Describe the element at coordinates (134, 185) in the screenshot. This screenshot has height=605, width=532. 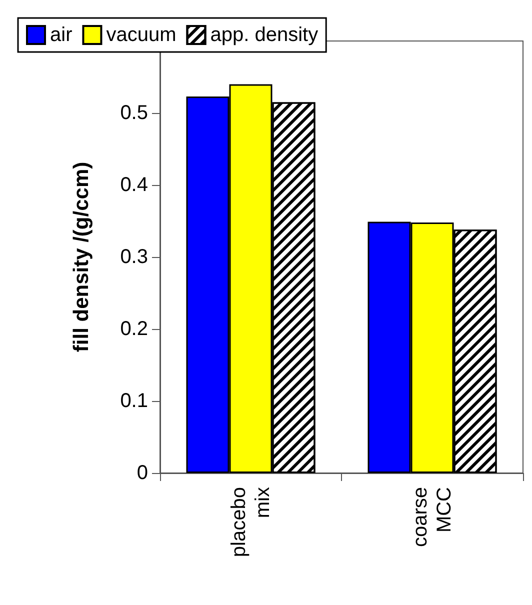
I see `y-tick-label: 0.4` at that location.